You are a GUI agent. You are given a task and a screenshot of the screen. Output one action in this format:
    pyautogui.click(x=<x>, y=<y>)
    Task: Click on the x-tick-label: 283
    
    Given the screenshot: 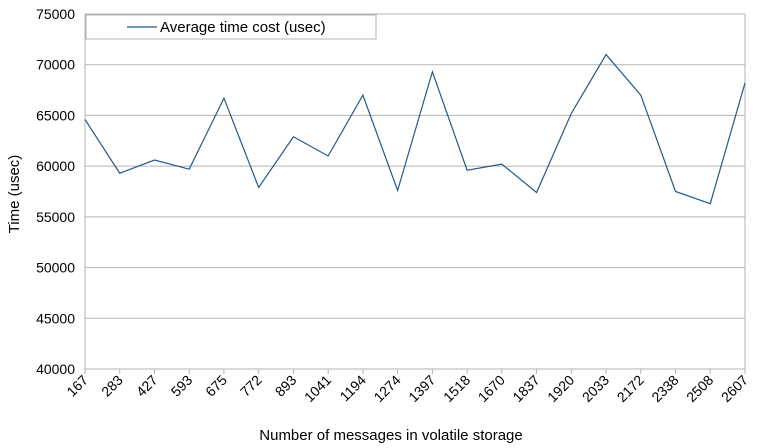 What is the action you would take?
    pyautogui.click(x=112, y=386)
    